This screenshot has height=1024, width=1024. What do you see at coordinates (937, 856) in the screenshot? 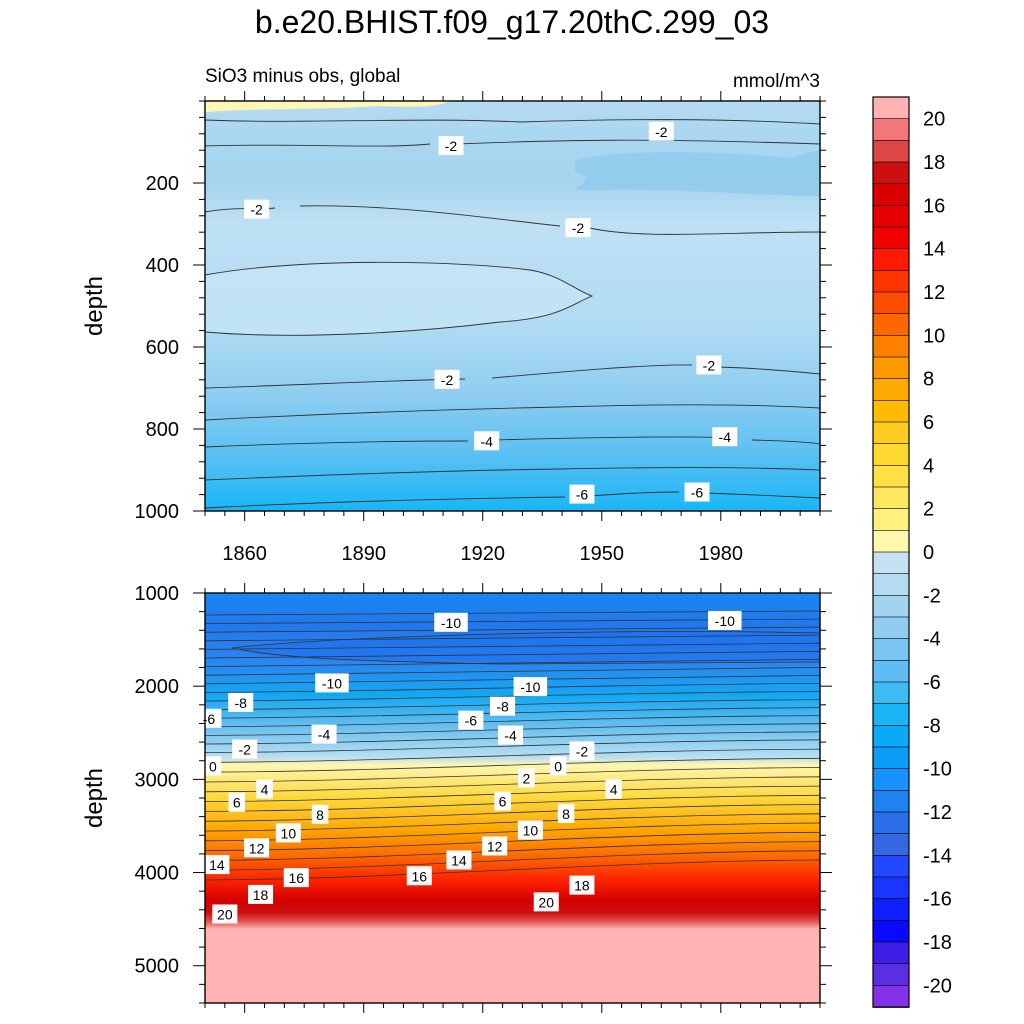
I see `colorbar-label: -14` at bounding box center [937, 856].